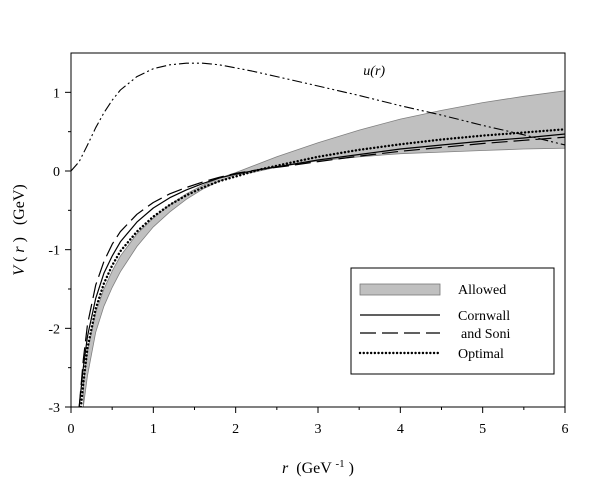 This screenshot has width=593, height=486. Describe the element at coordinates (400, 429) in the screenshot. I see `x-tick-label: 4` at that location.